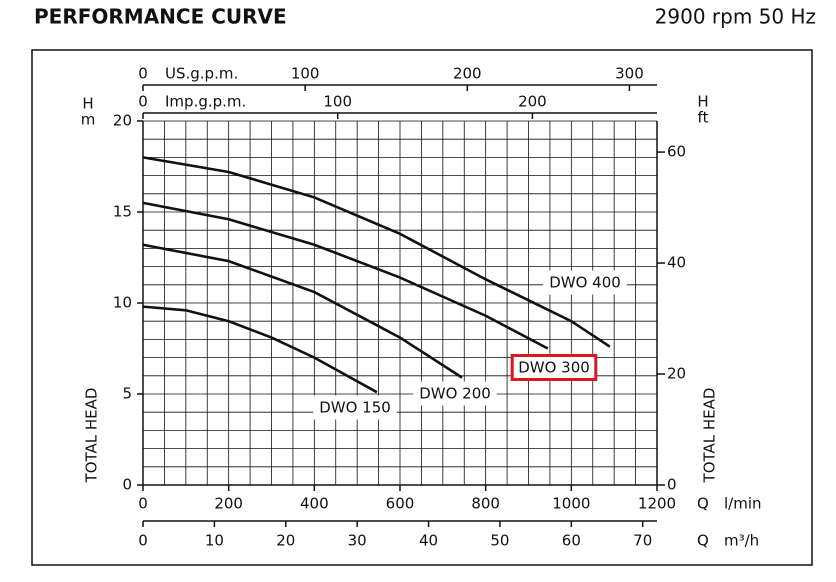 The height and width of the screenshot is (582, 836). I want to click on x-axis-unit: l/min, so click(743, 504).